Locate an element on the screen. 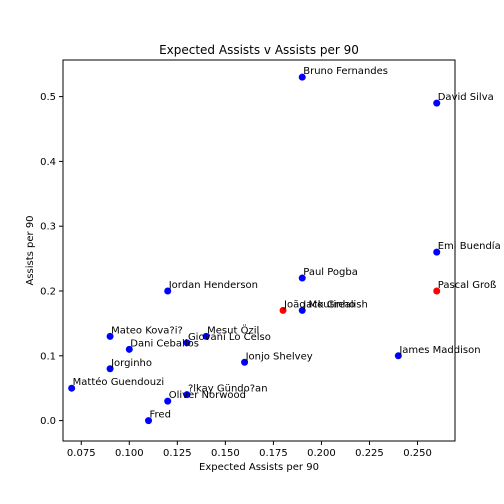 The image size is (504, 504). y-tick-label: 0.2 is located at coordinates (48, 291).